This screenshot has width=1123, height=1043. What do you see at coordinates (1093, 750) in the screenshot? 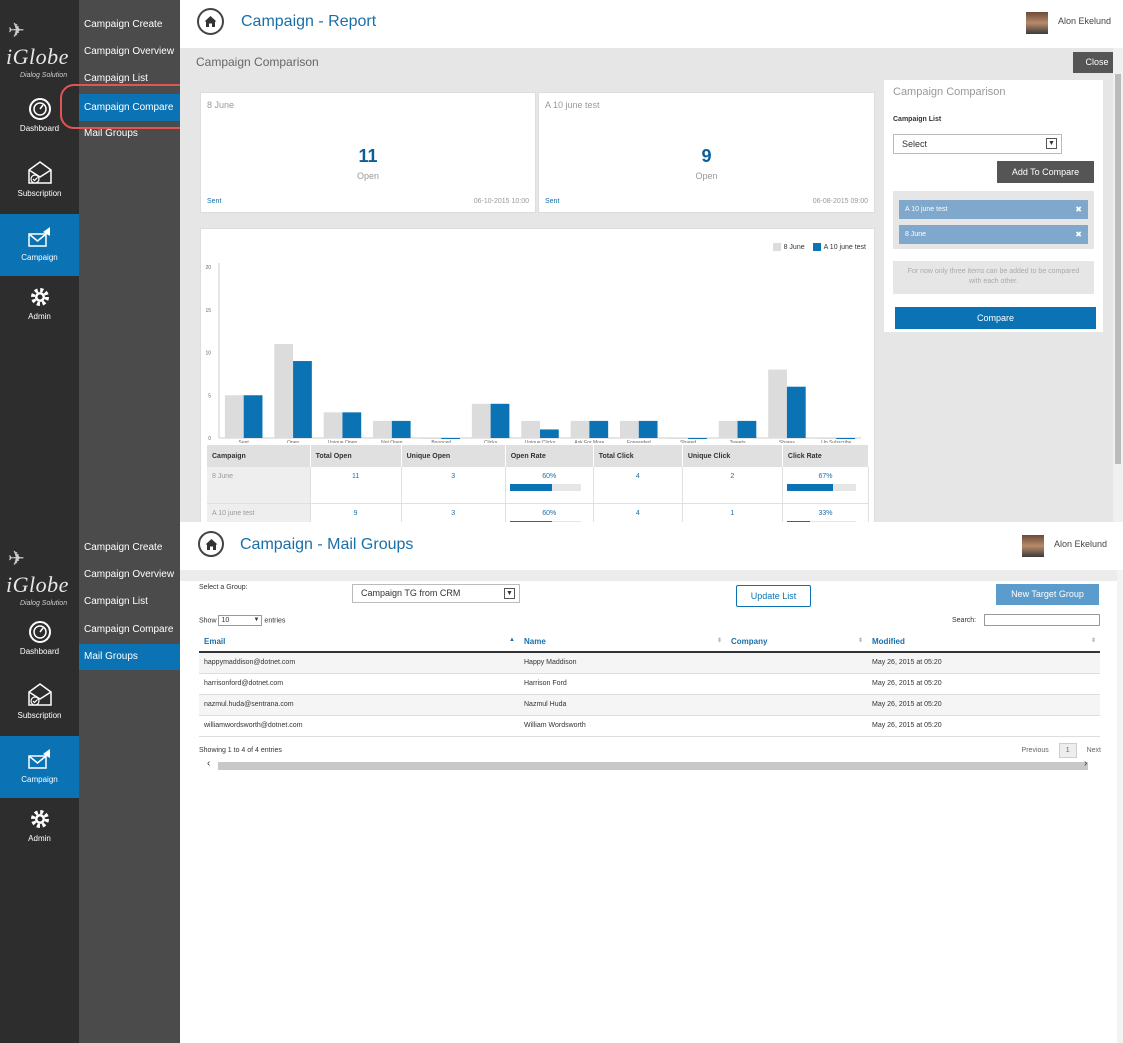
I see `next-page-button: Next` at bounding box center [1093, 750].